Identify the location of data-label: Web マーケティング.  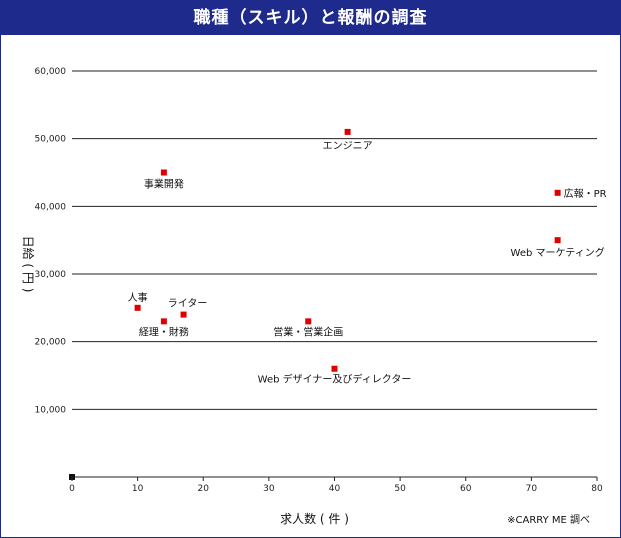
(558, 252).